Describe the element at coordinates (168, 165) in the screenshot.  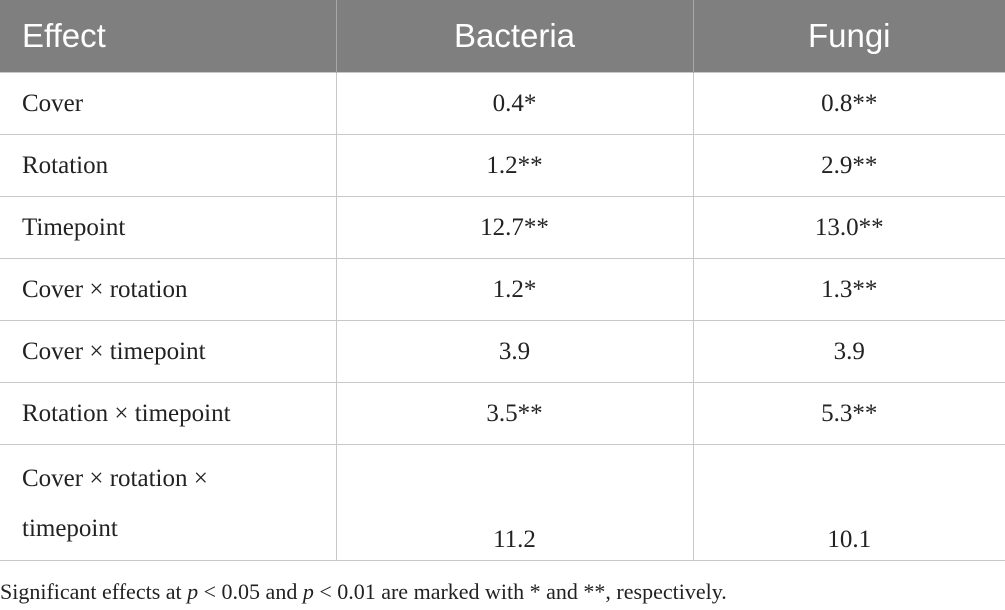
I see `table-cell: Rotation` at that location.